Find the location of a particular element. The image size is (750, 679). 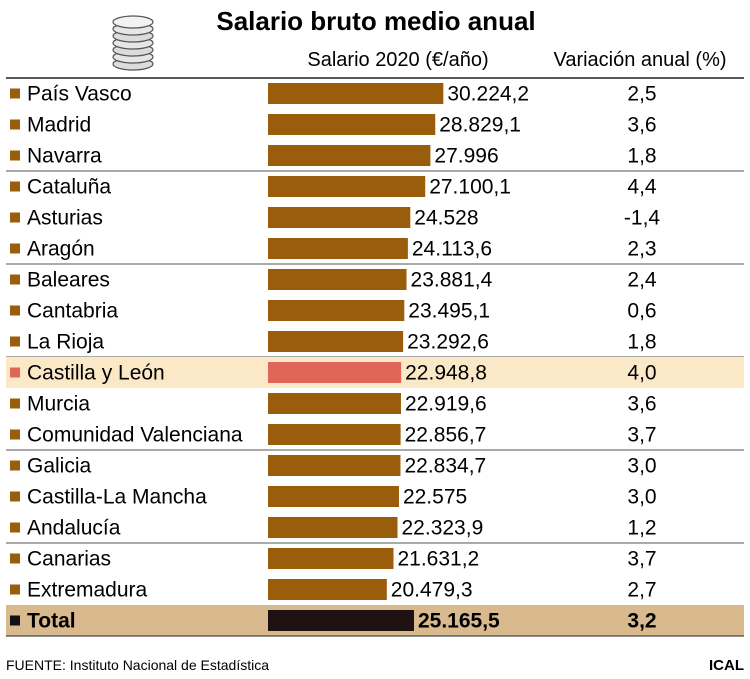

category-label: Galicia is located at coordinates (59, 466).